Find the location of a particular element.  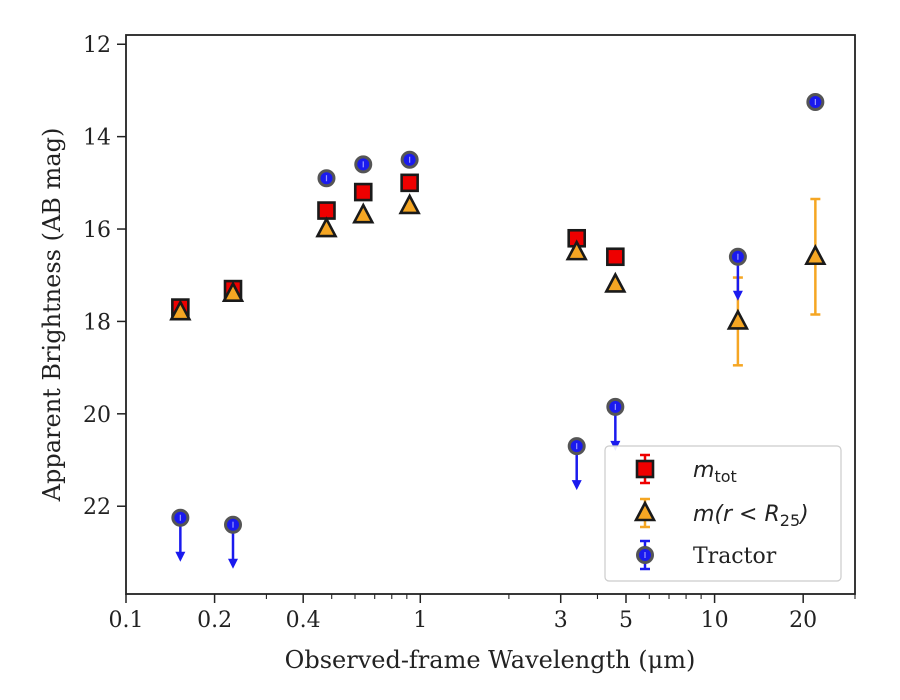

x-tick-label: 5 is located at coordinates (626, 620).